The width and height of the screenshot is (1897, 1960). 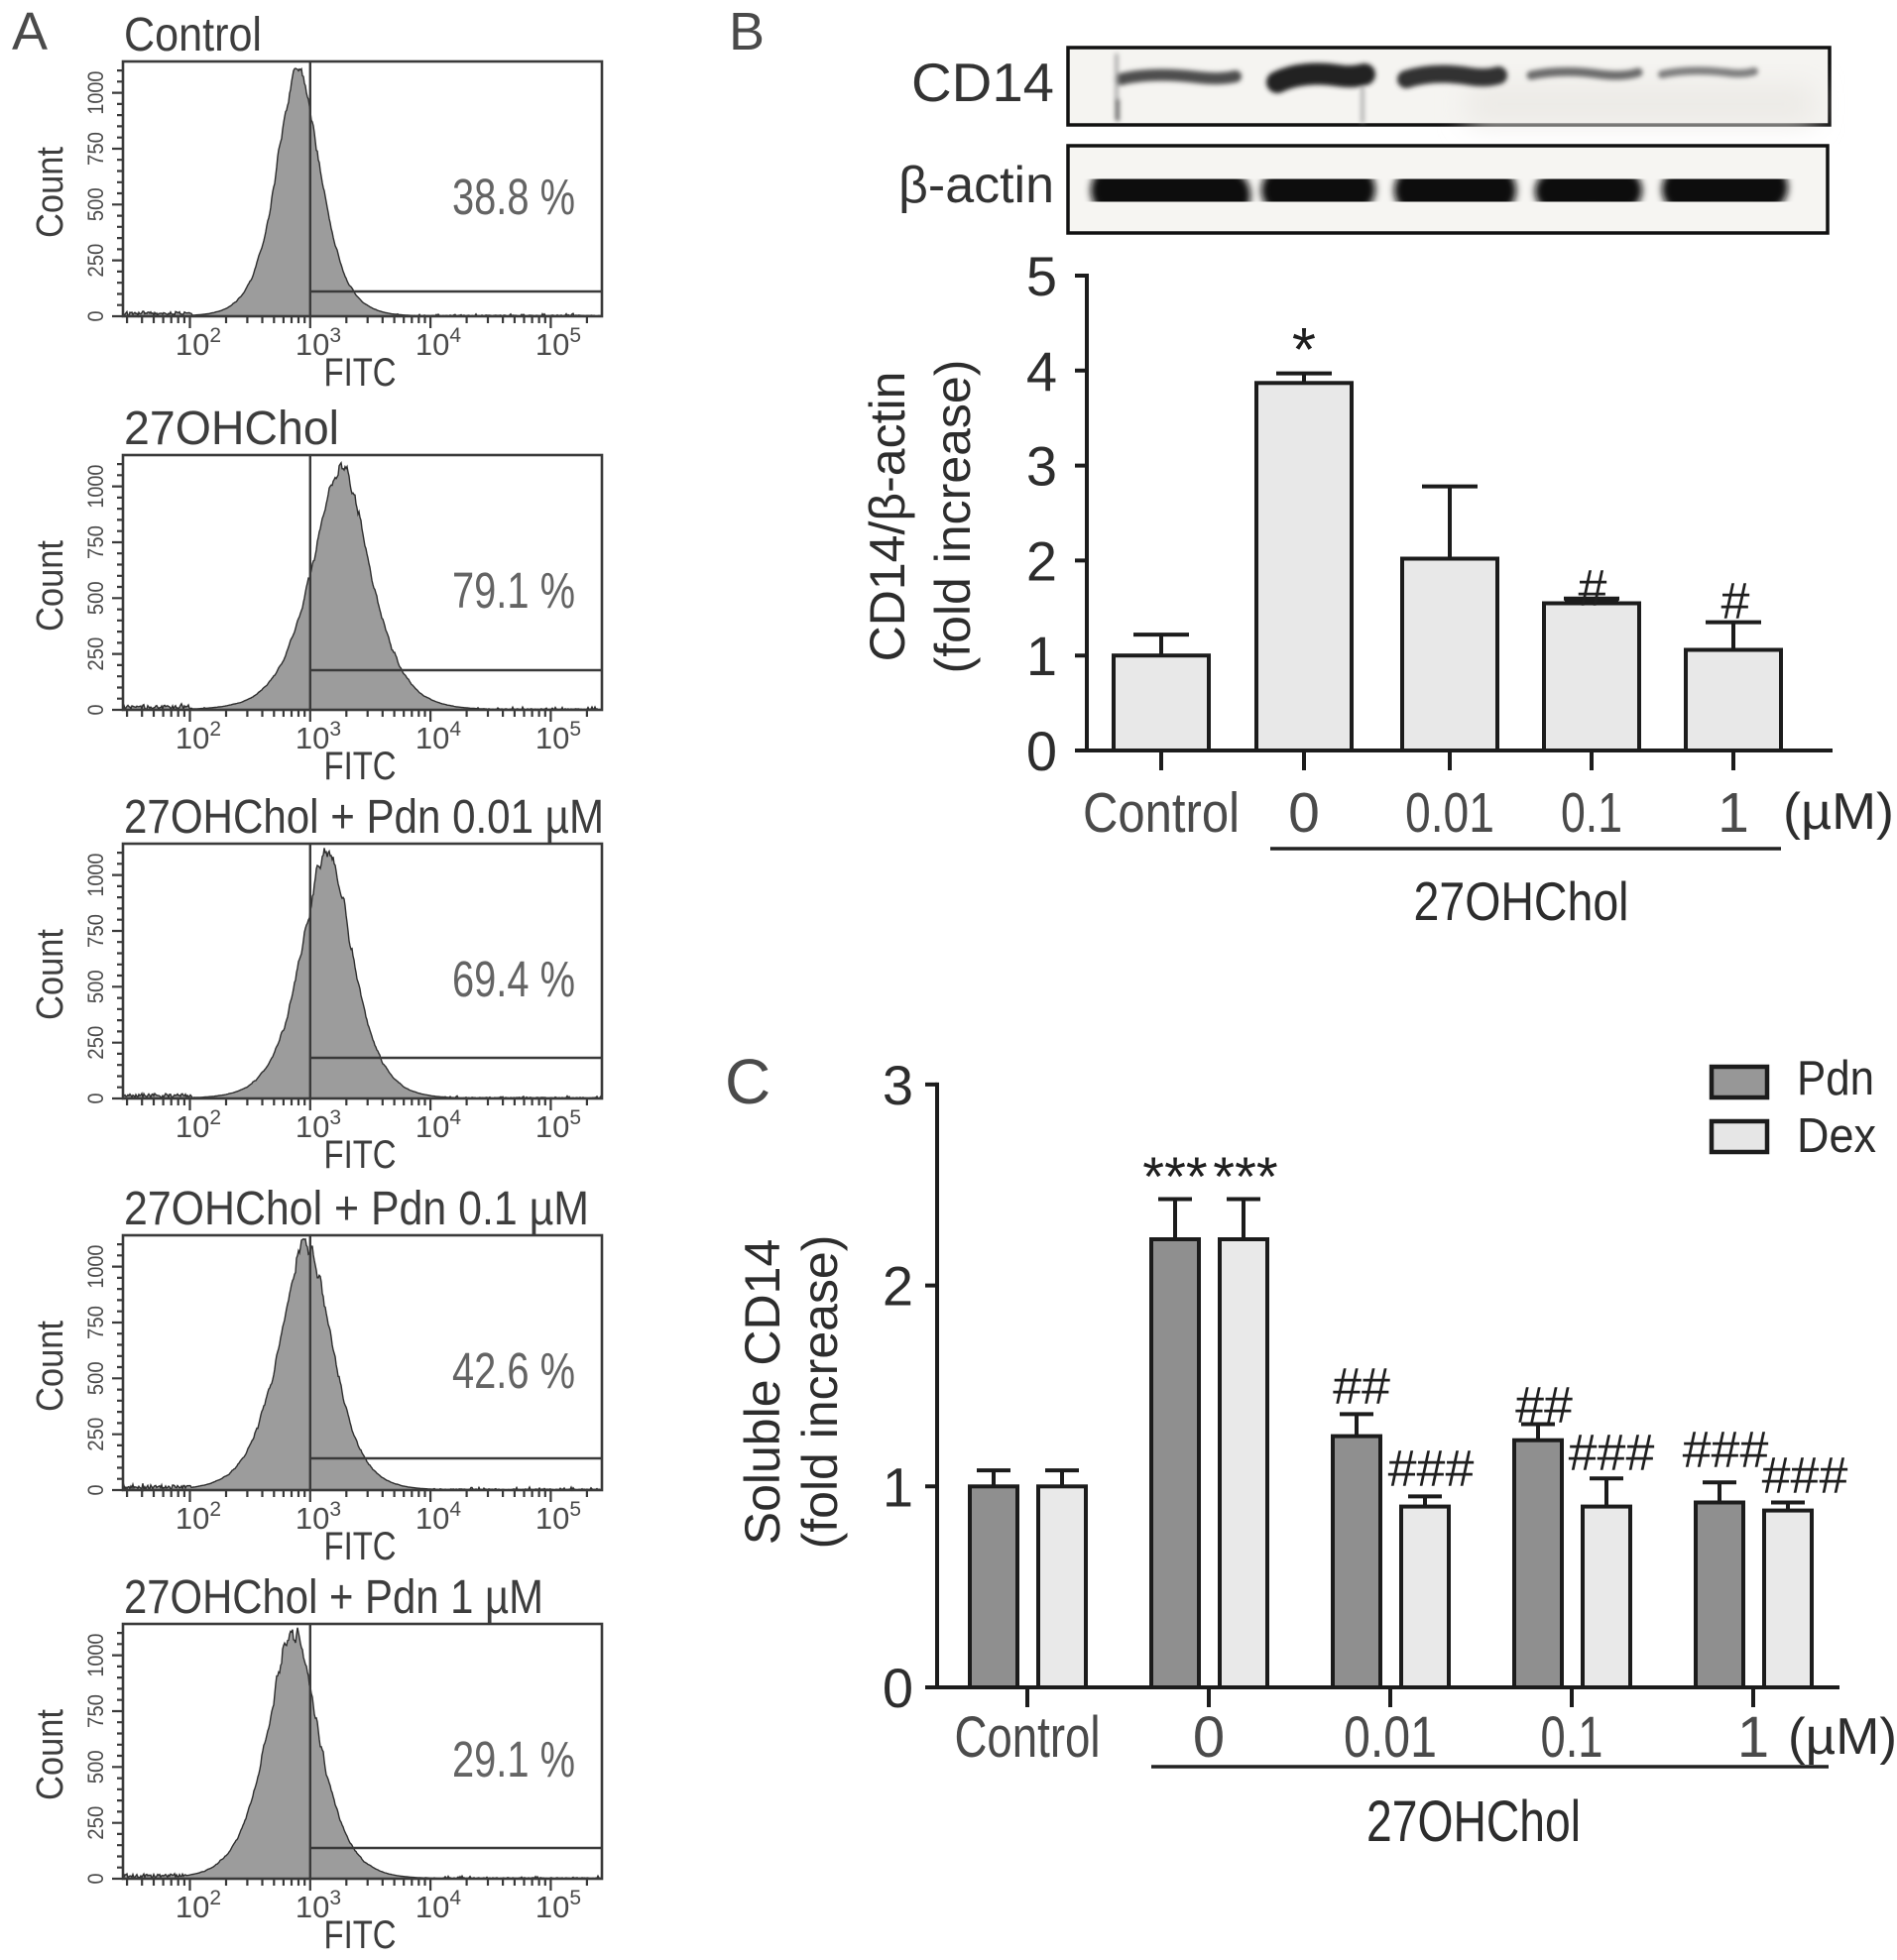 I want to click on svg-text: B, so click(x=747, y=31).